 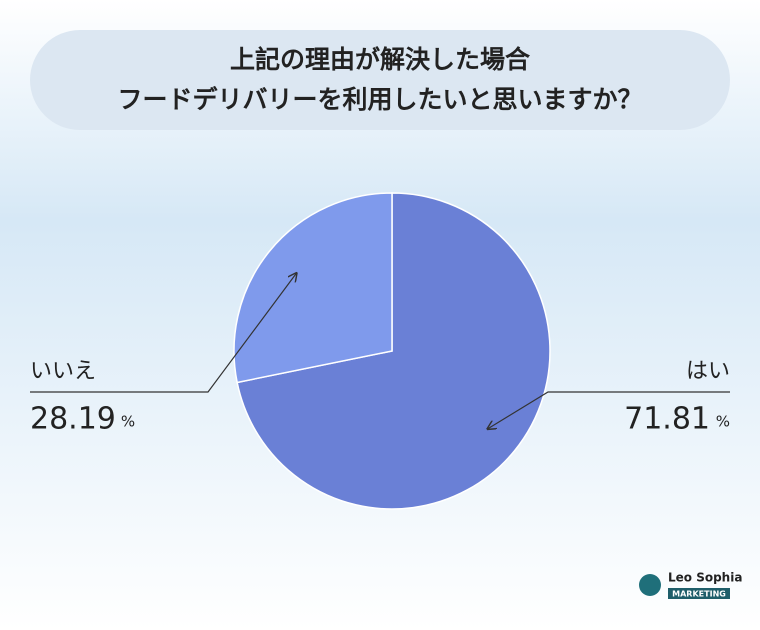 What do you see at coordinates (667, 419) in the screenshot?
I see `value-label: 71.81` at bounding box center [667, 419].